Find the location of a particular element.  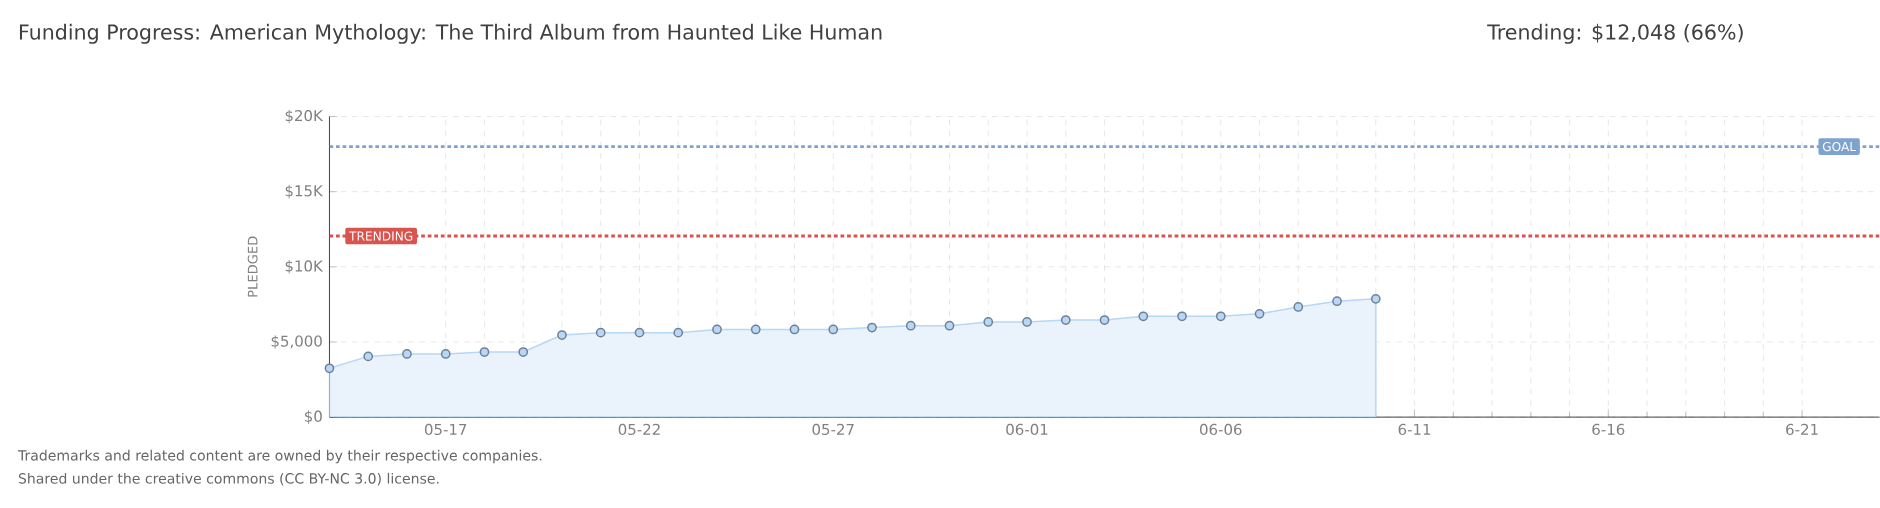

chart-title: Funding Progress: American Mythology: The Third Album from Haunted Like Human is located at coordinates (450, 34).